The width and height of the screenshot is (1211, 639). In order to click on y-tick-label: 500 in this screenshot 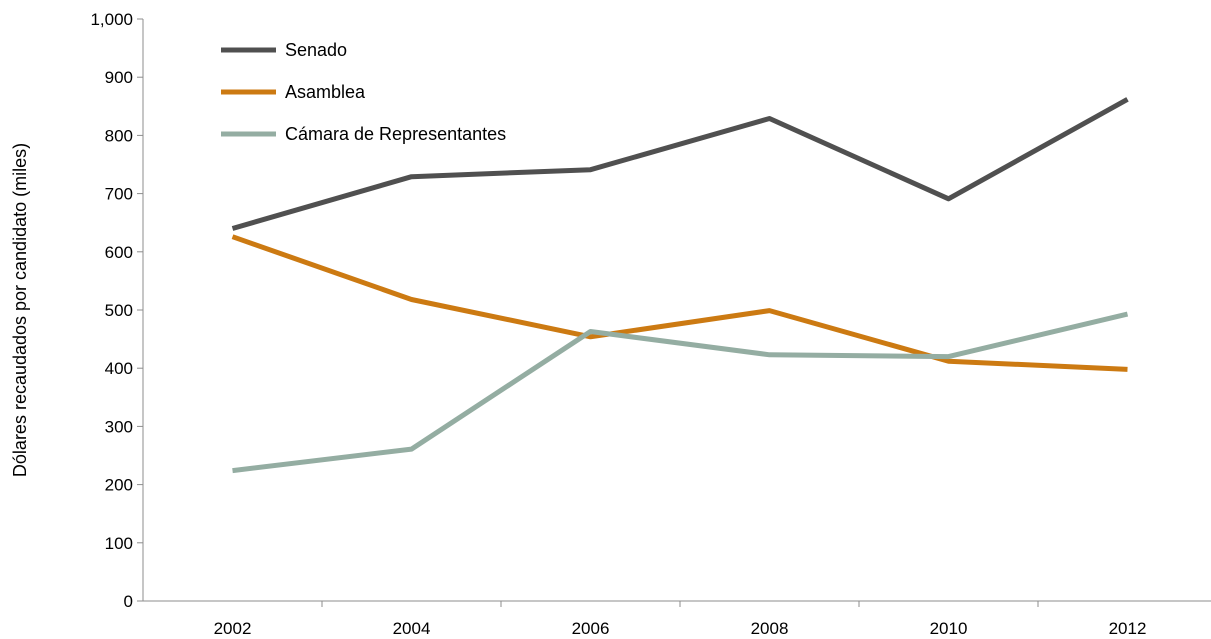, I will do `click(119, 310)`.